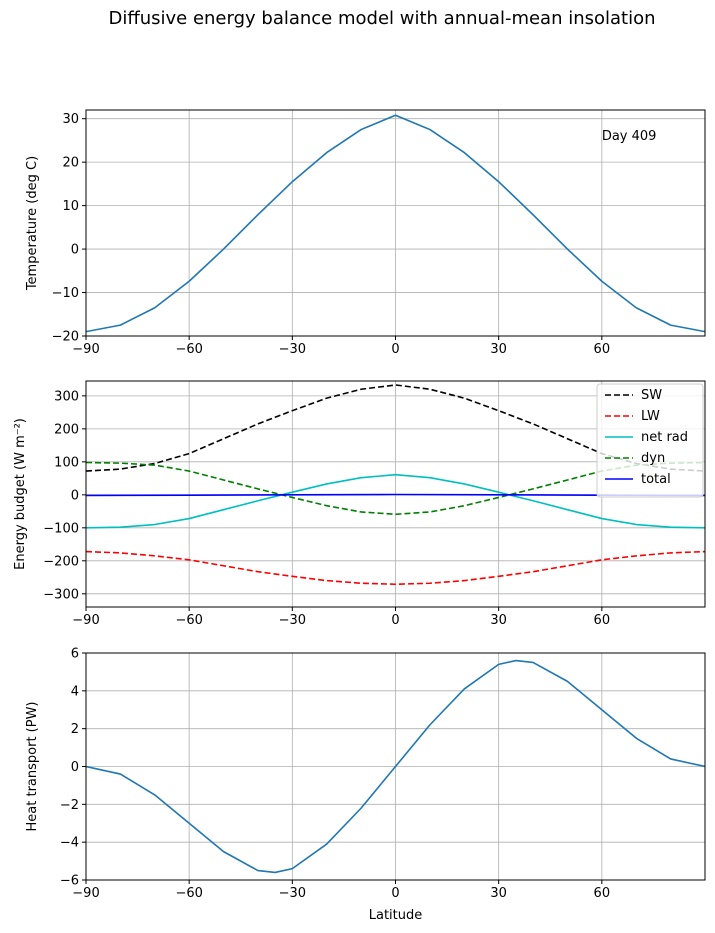 The width and height of the screenshot is (715, 933). I want to click on y-tick-label: 4, so click(75, 691).